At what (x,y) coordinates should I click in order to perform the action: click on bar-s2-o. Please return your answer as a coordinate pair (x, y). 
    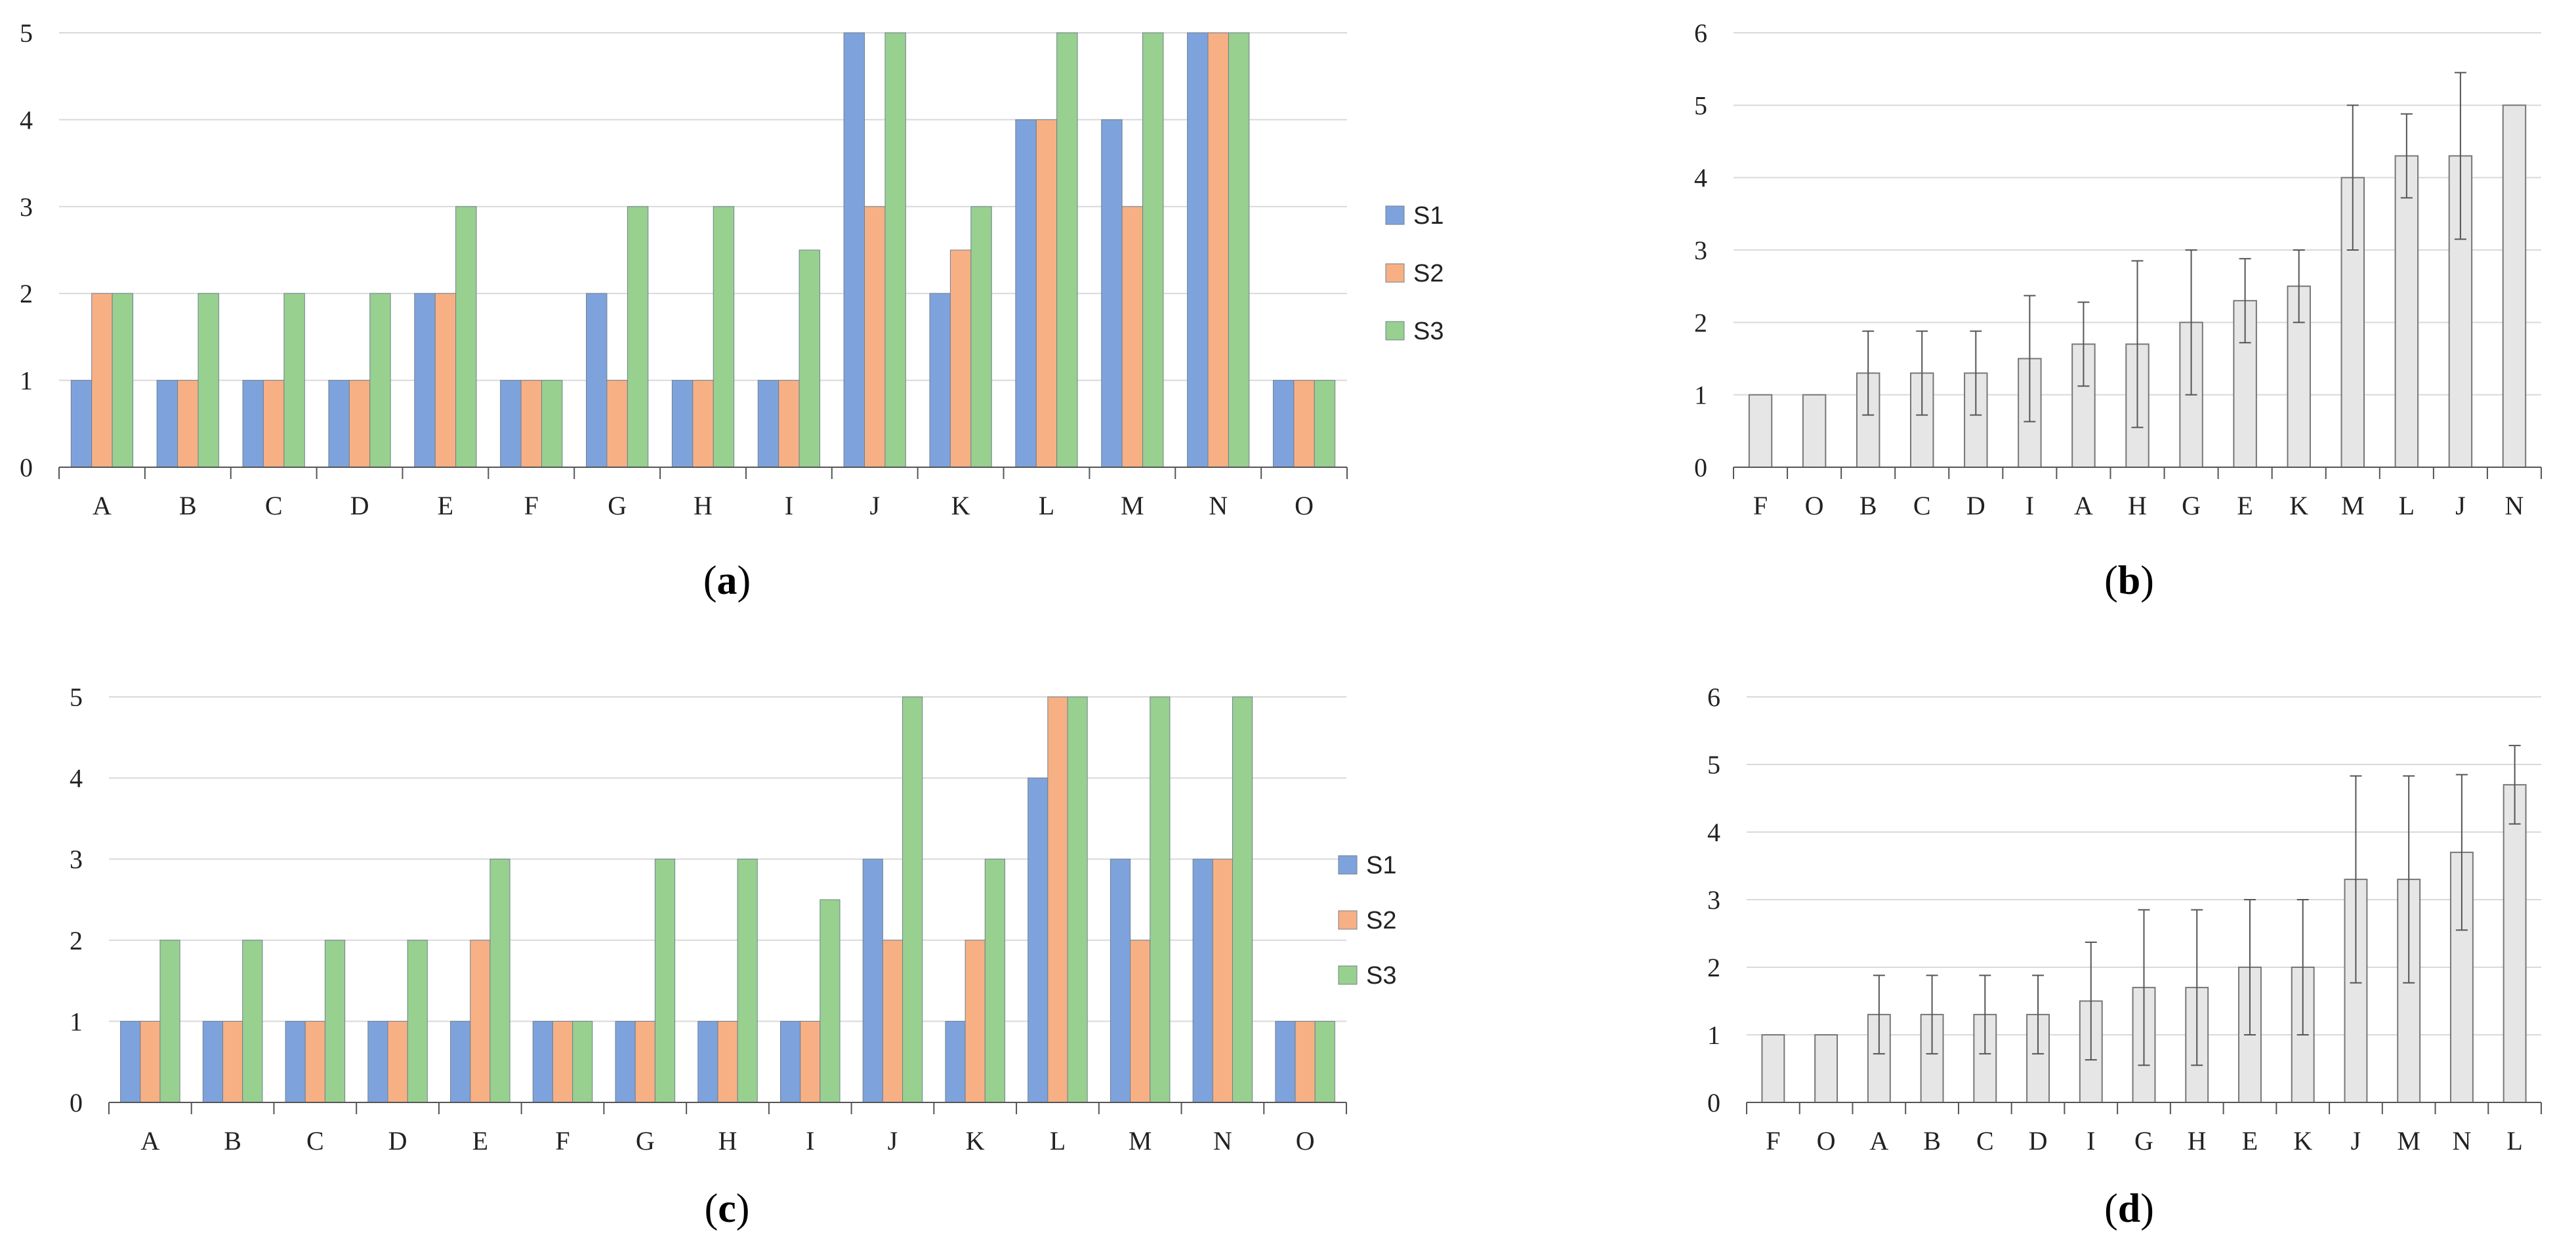
    Looking at the image, I should click on (1305, 1061).